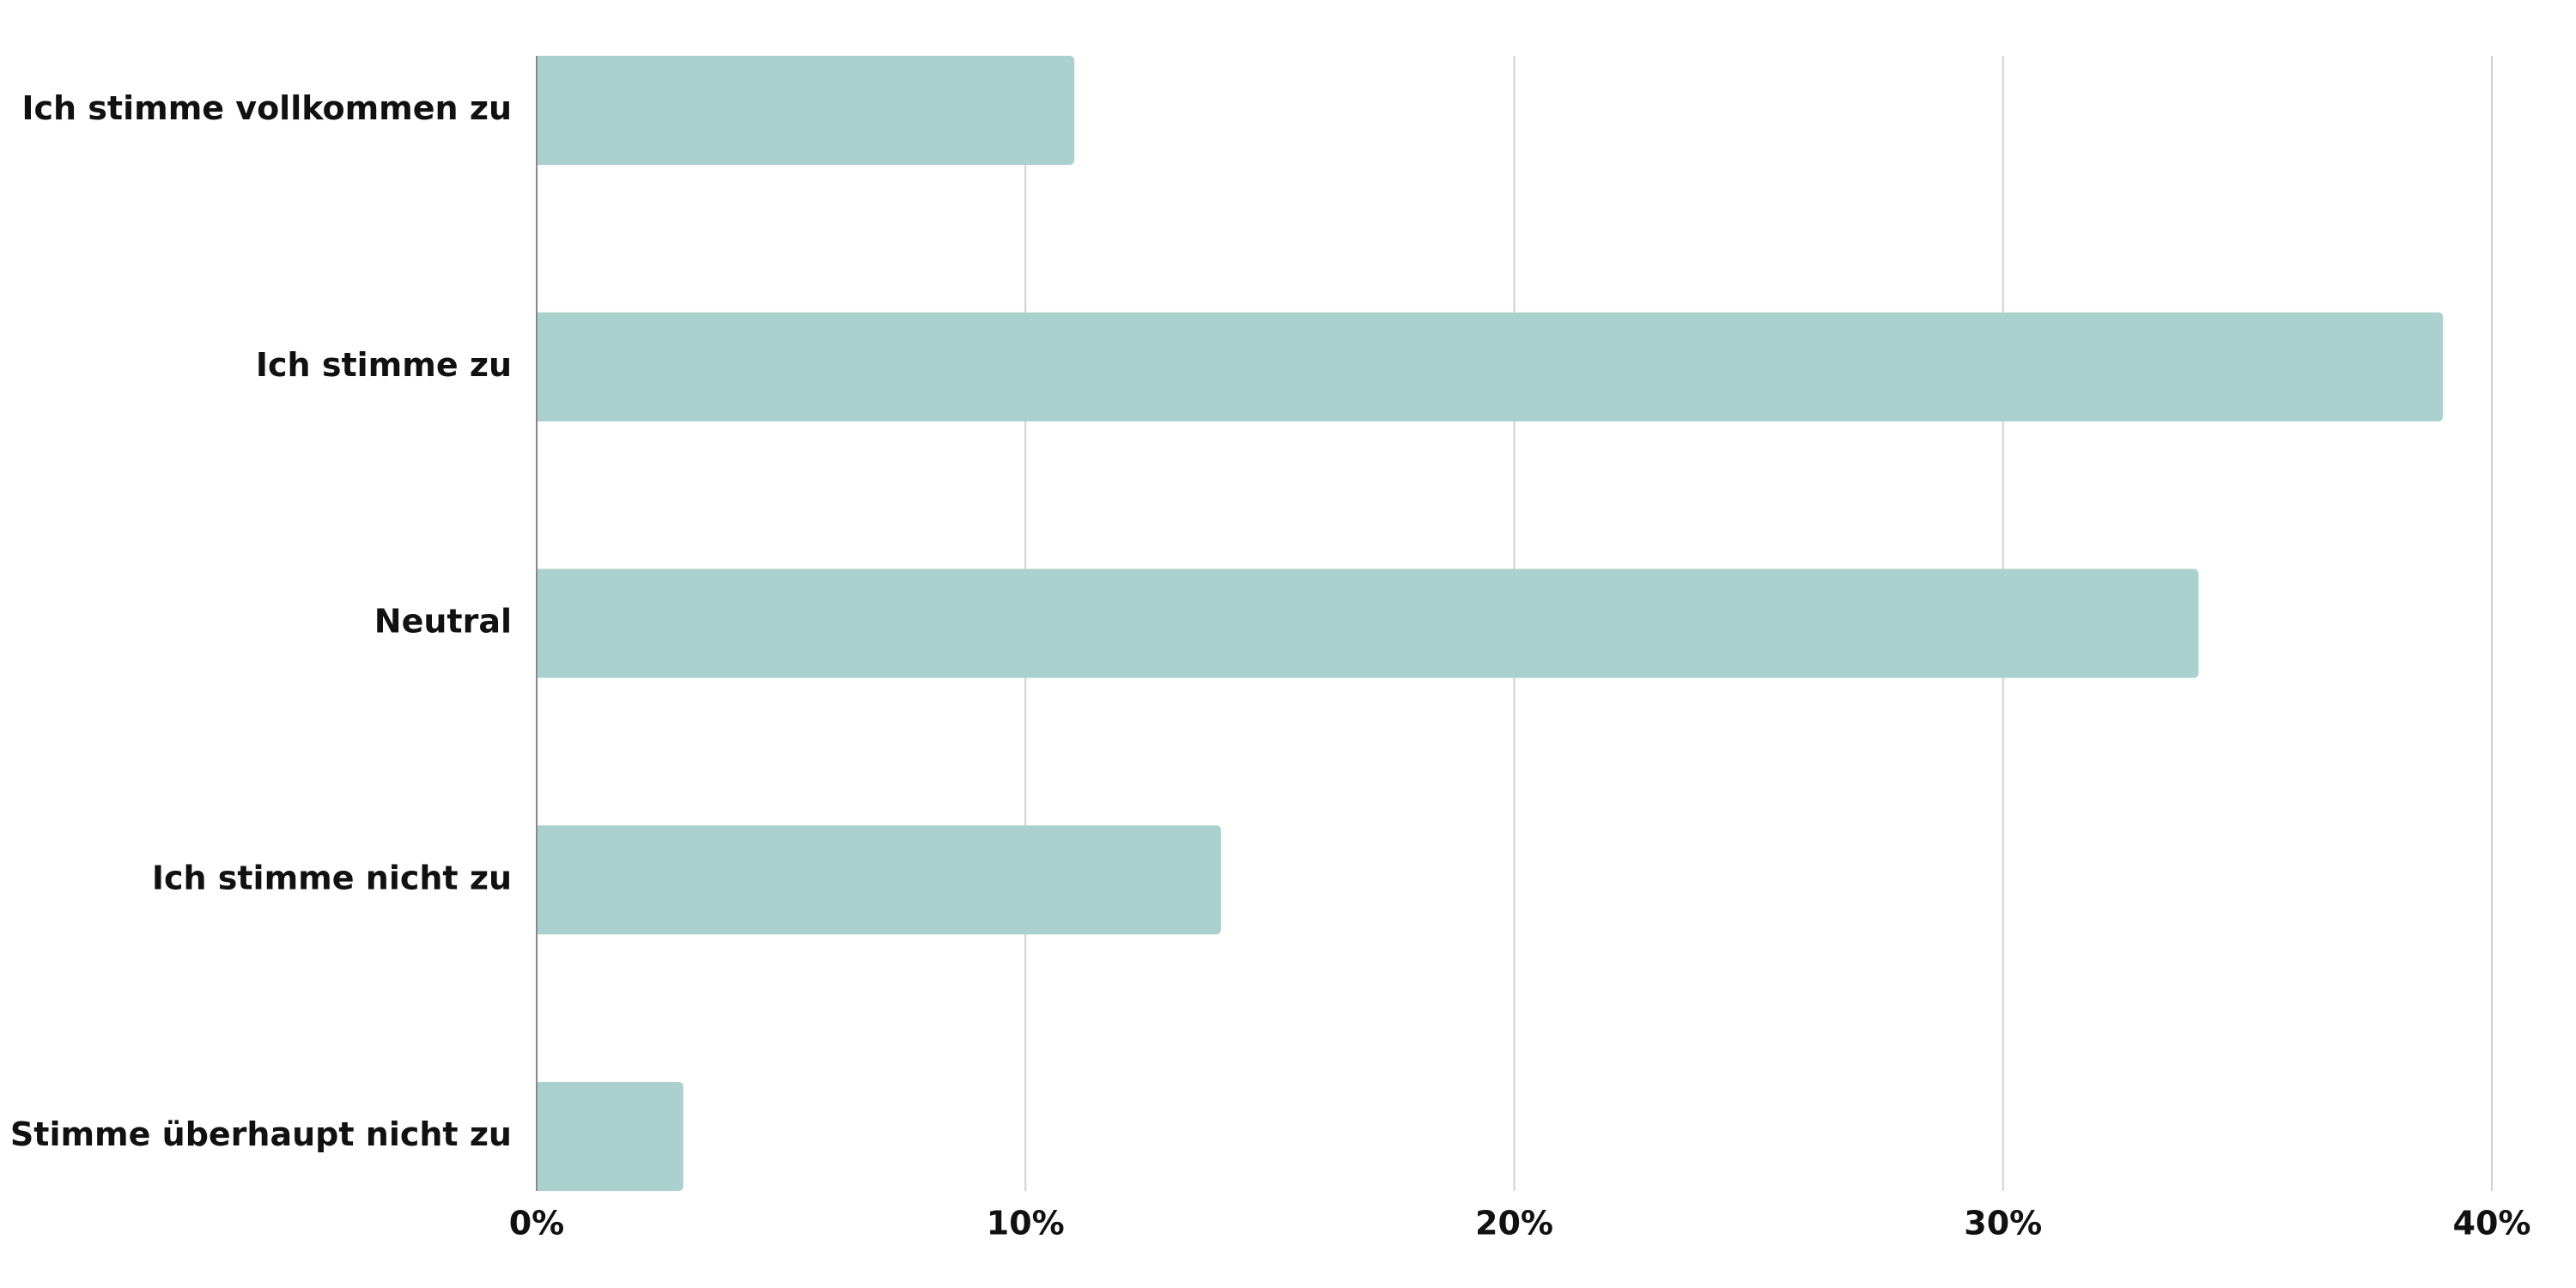  Describe the element at coordinates (2492, 1224) in the screenshot. I see `x-tick-label: 40%` at that location.